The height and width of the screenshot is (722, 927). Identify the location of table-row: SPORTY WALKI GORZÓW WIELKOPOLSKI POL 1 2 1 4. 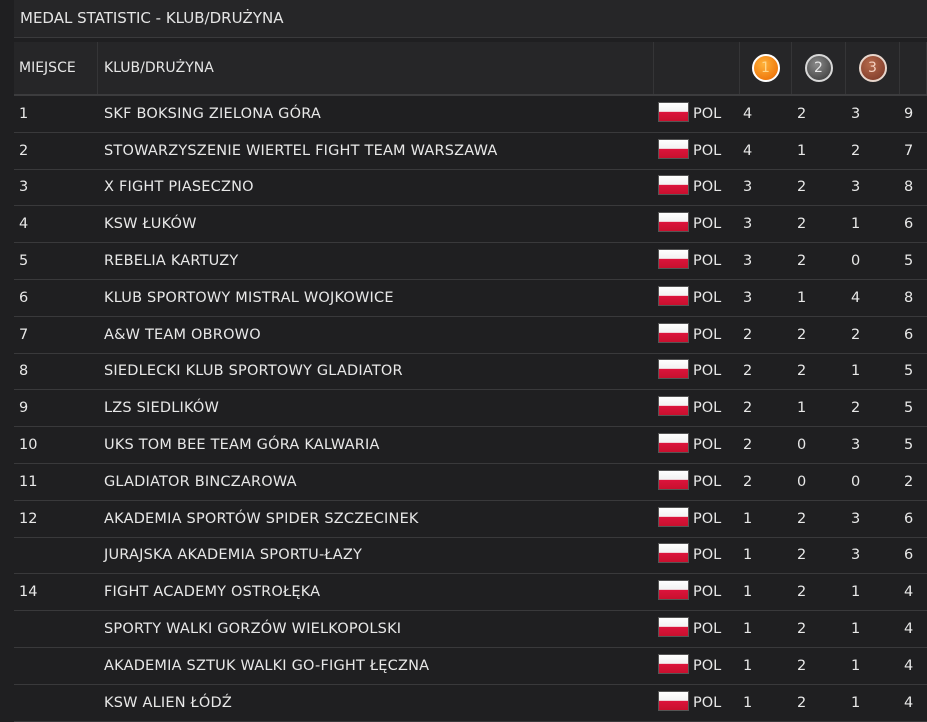
(470, 629).